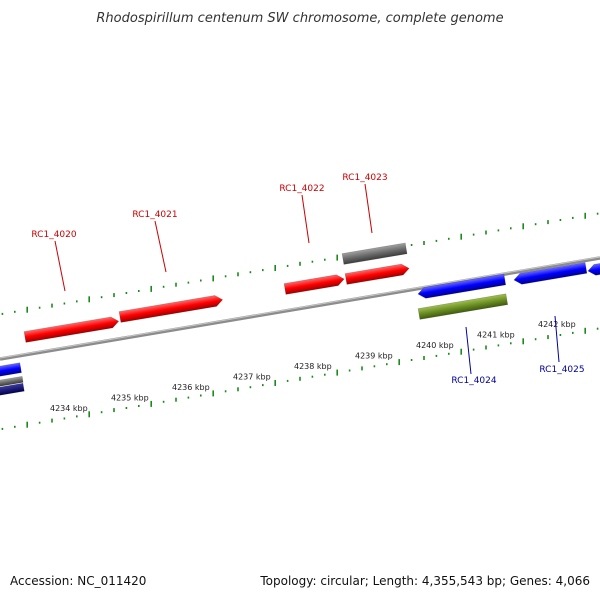 This screenshot has width=600, height=600. What do you see at coordinates (12, 382) in the screenshot?
I see `gene-partial-left-grey` at bounding box center [12, 382].